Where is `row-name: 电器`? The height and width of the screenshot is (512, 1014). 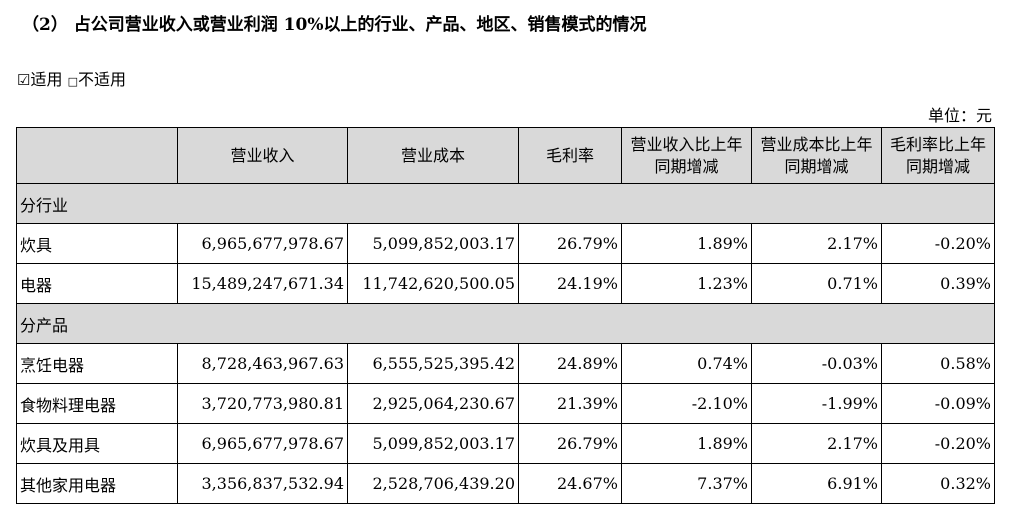 row-name: 电器 is located at coordinates (97, 283).